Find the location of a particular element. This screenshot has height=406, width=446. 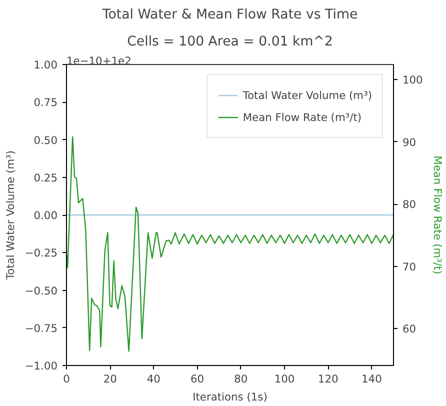

x-tick-label: 20 is located at coordinates (110, 379).